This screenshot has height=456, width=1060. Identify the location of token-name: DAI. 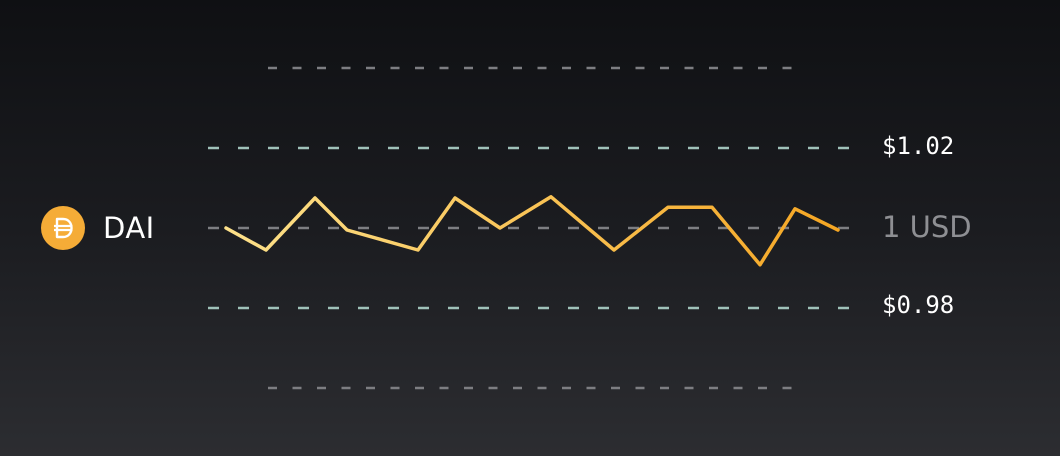
(129, 228).